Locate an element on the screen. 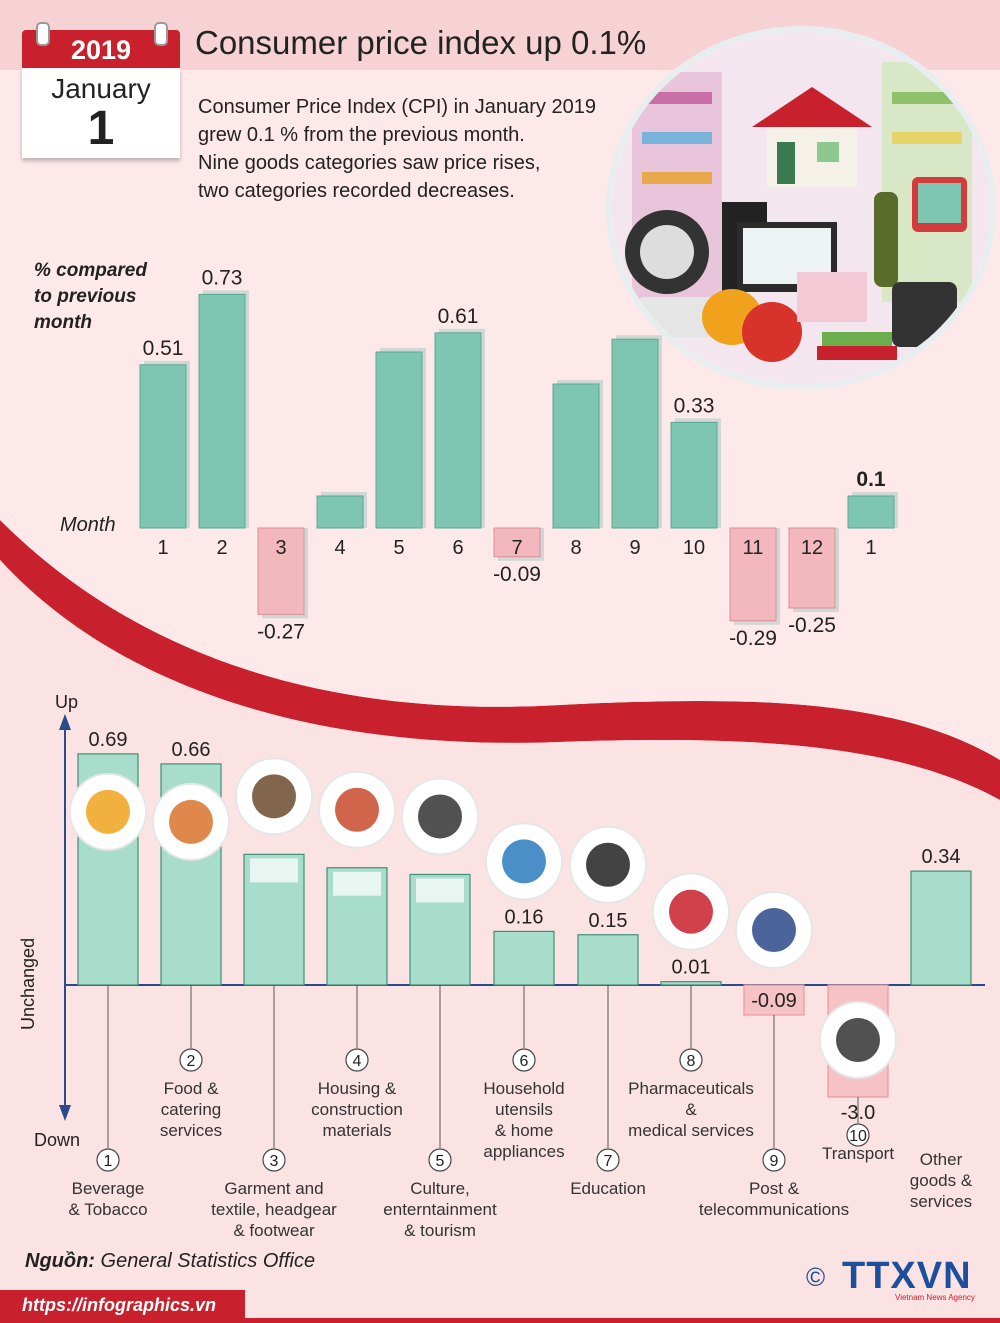  category-value-label: 0.69 is located at coordinates (108, 740).